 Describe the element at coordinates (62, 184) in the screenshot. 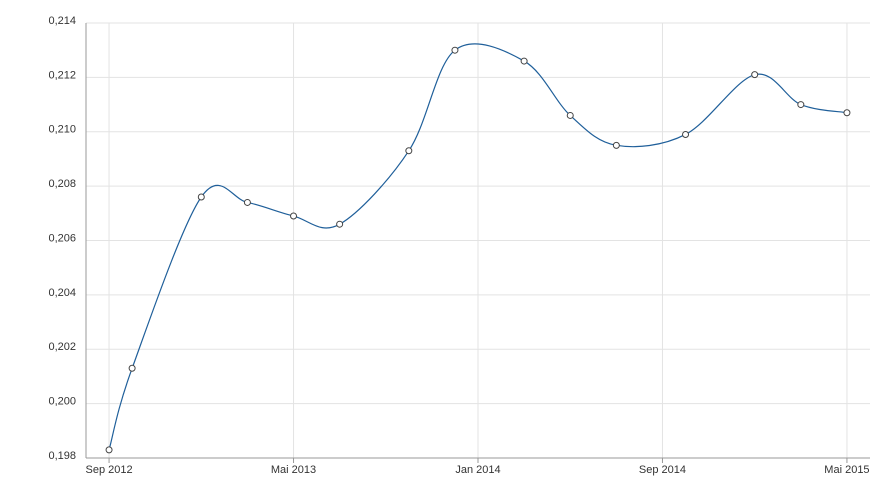

I see `y-tick-label: 0,208` at that location.